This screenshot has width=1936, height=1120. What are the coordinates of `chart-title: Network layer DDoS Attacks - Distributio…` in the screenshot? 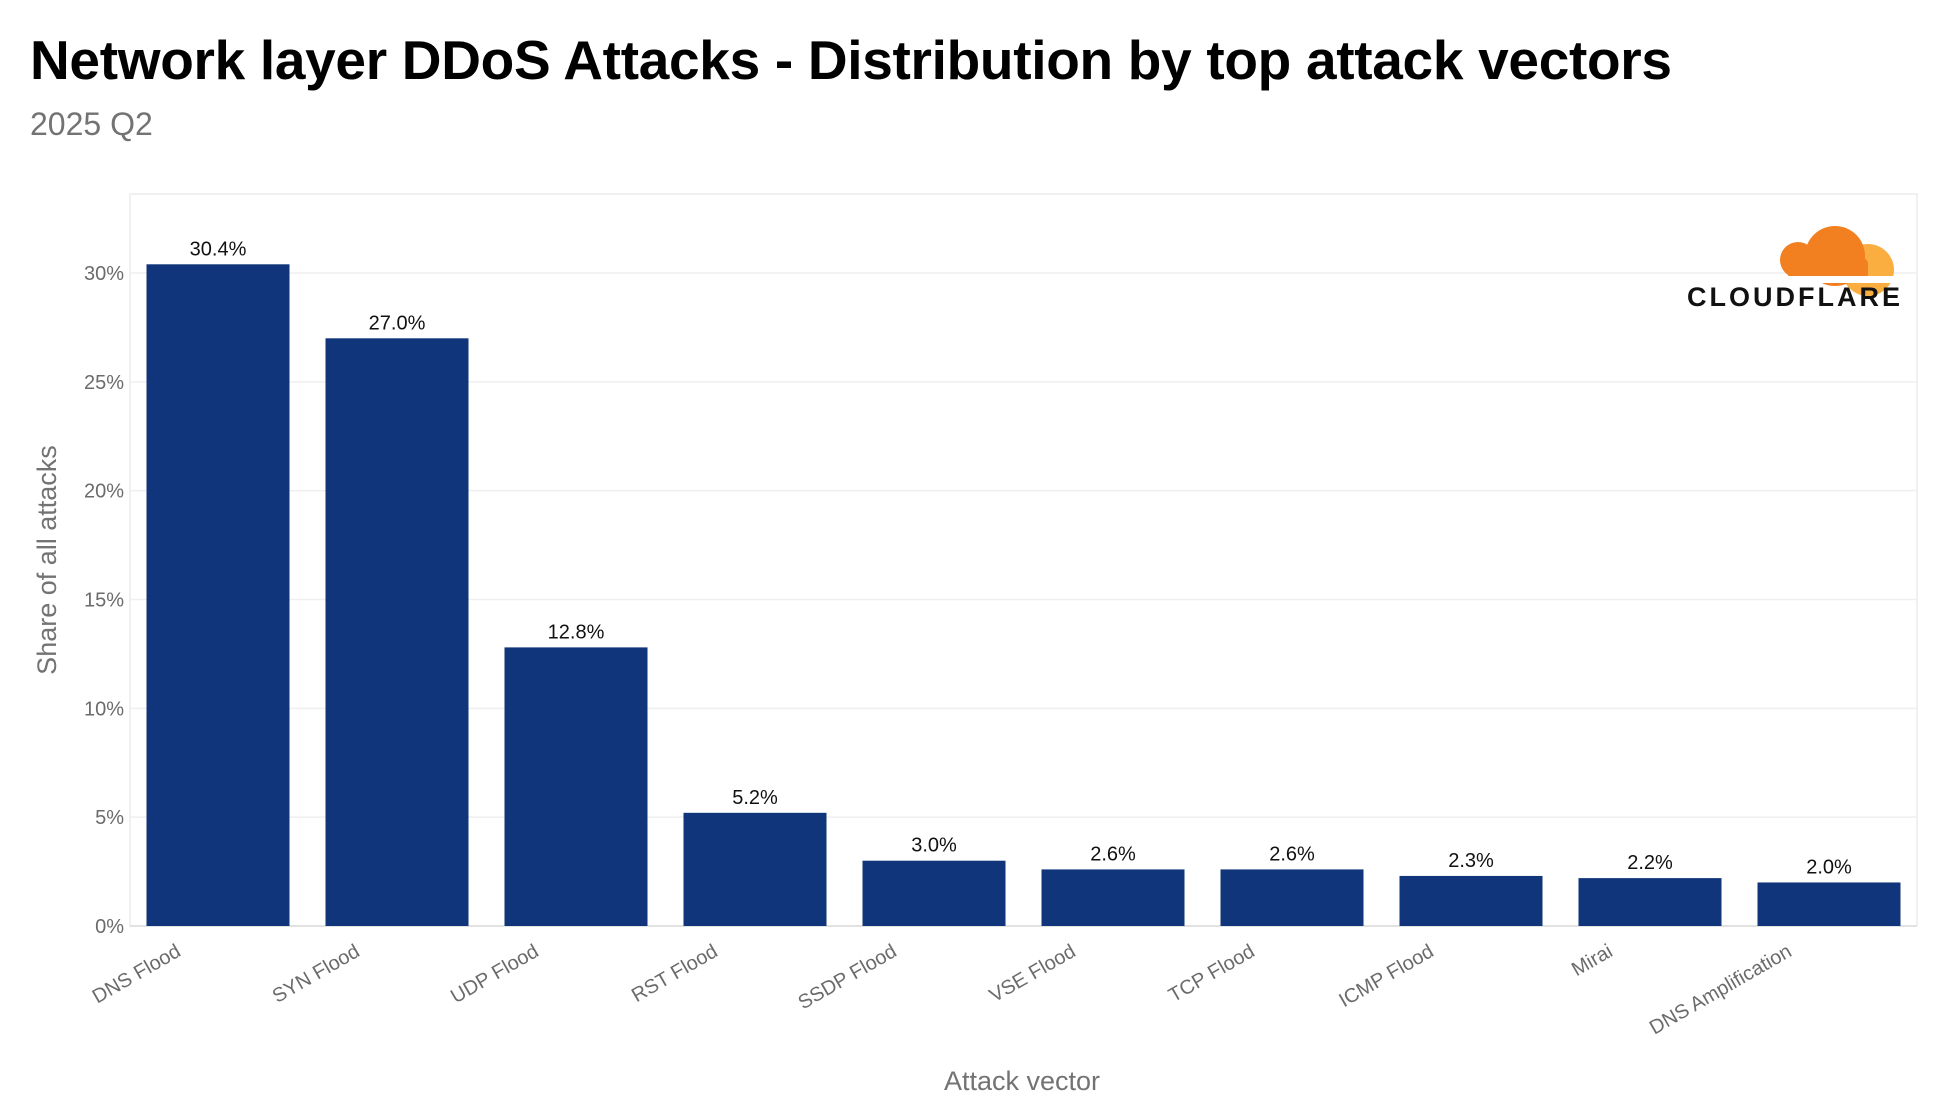 It's located at (851, 60).